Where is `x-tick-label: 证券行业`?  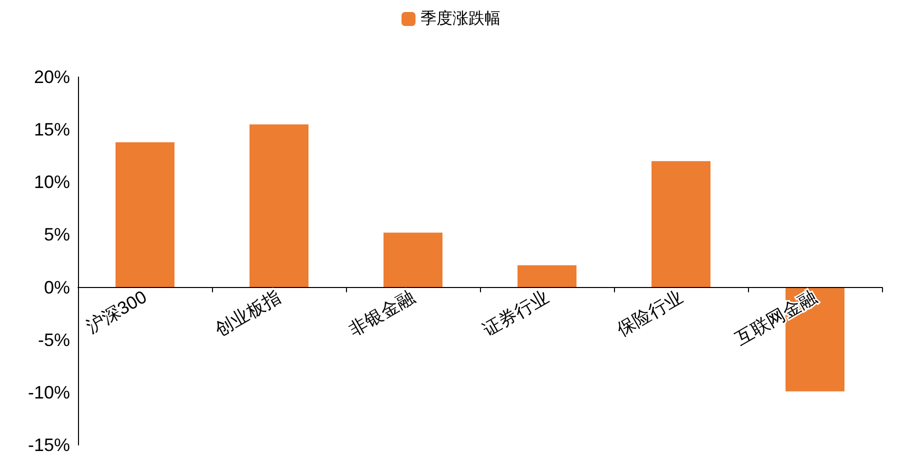 x-tick-label: 证券行业 is located at coordinates (516, 313).